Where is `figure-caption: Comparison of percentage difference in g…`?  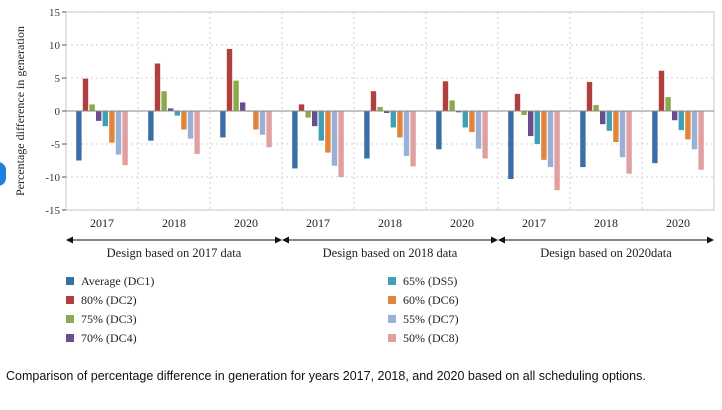 figure-caption: Comparison of percentage difference in g… is located at coordinates (326, 376).